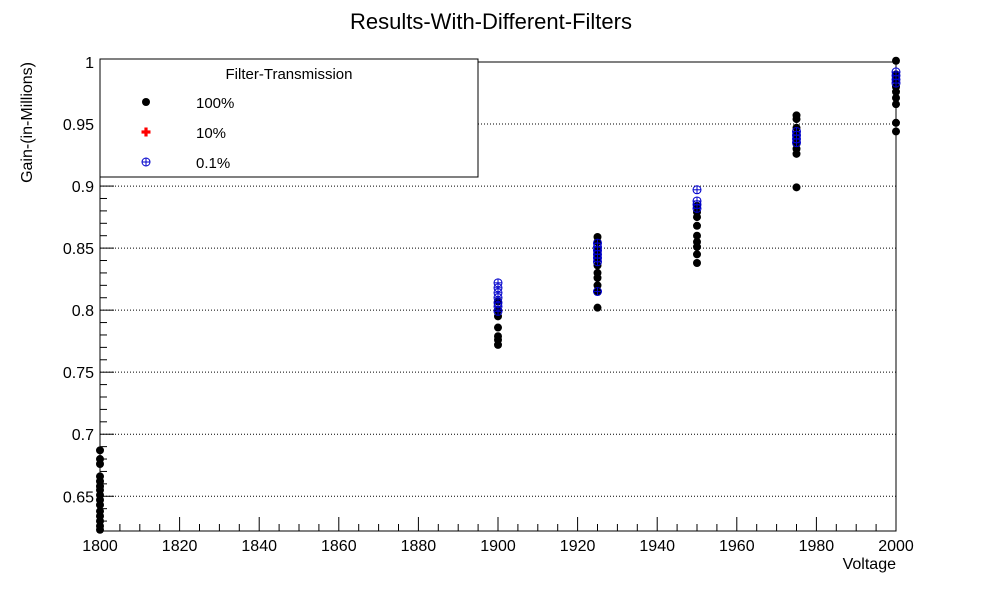  Describe the element at coordinates (78, 373) in the screenshot. I see `y-tick-label: 0.75` at that location.